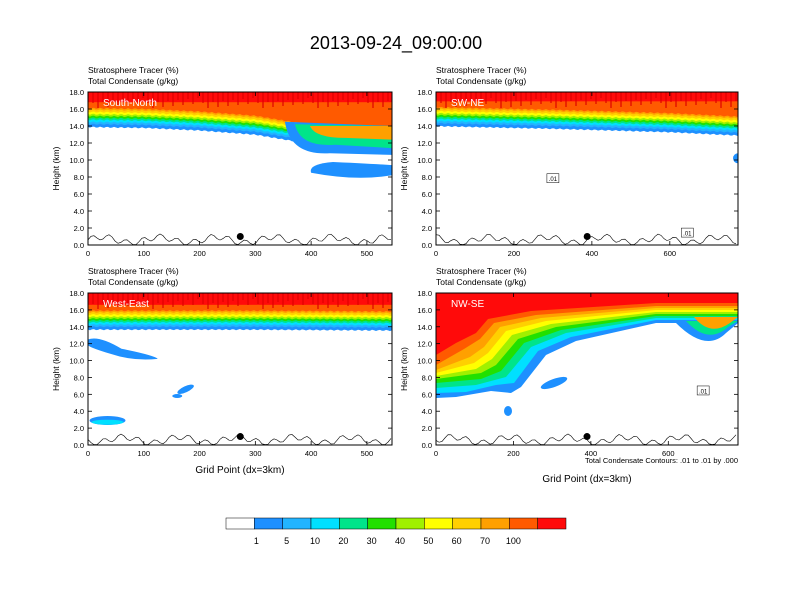 The width and height of the screenshot is (792, 612). I want to click on x-tick-label: 600, so click(670, 253).